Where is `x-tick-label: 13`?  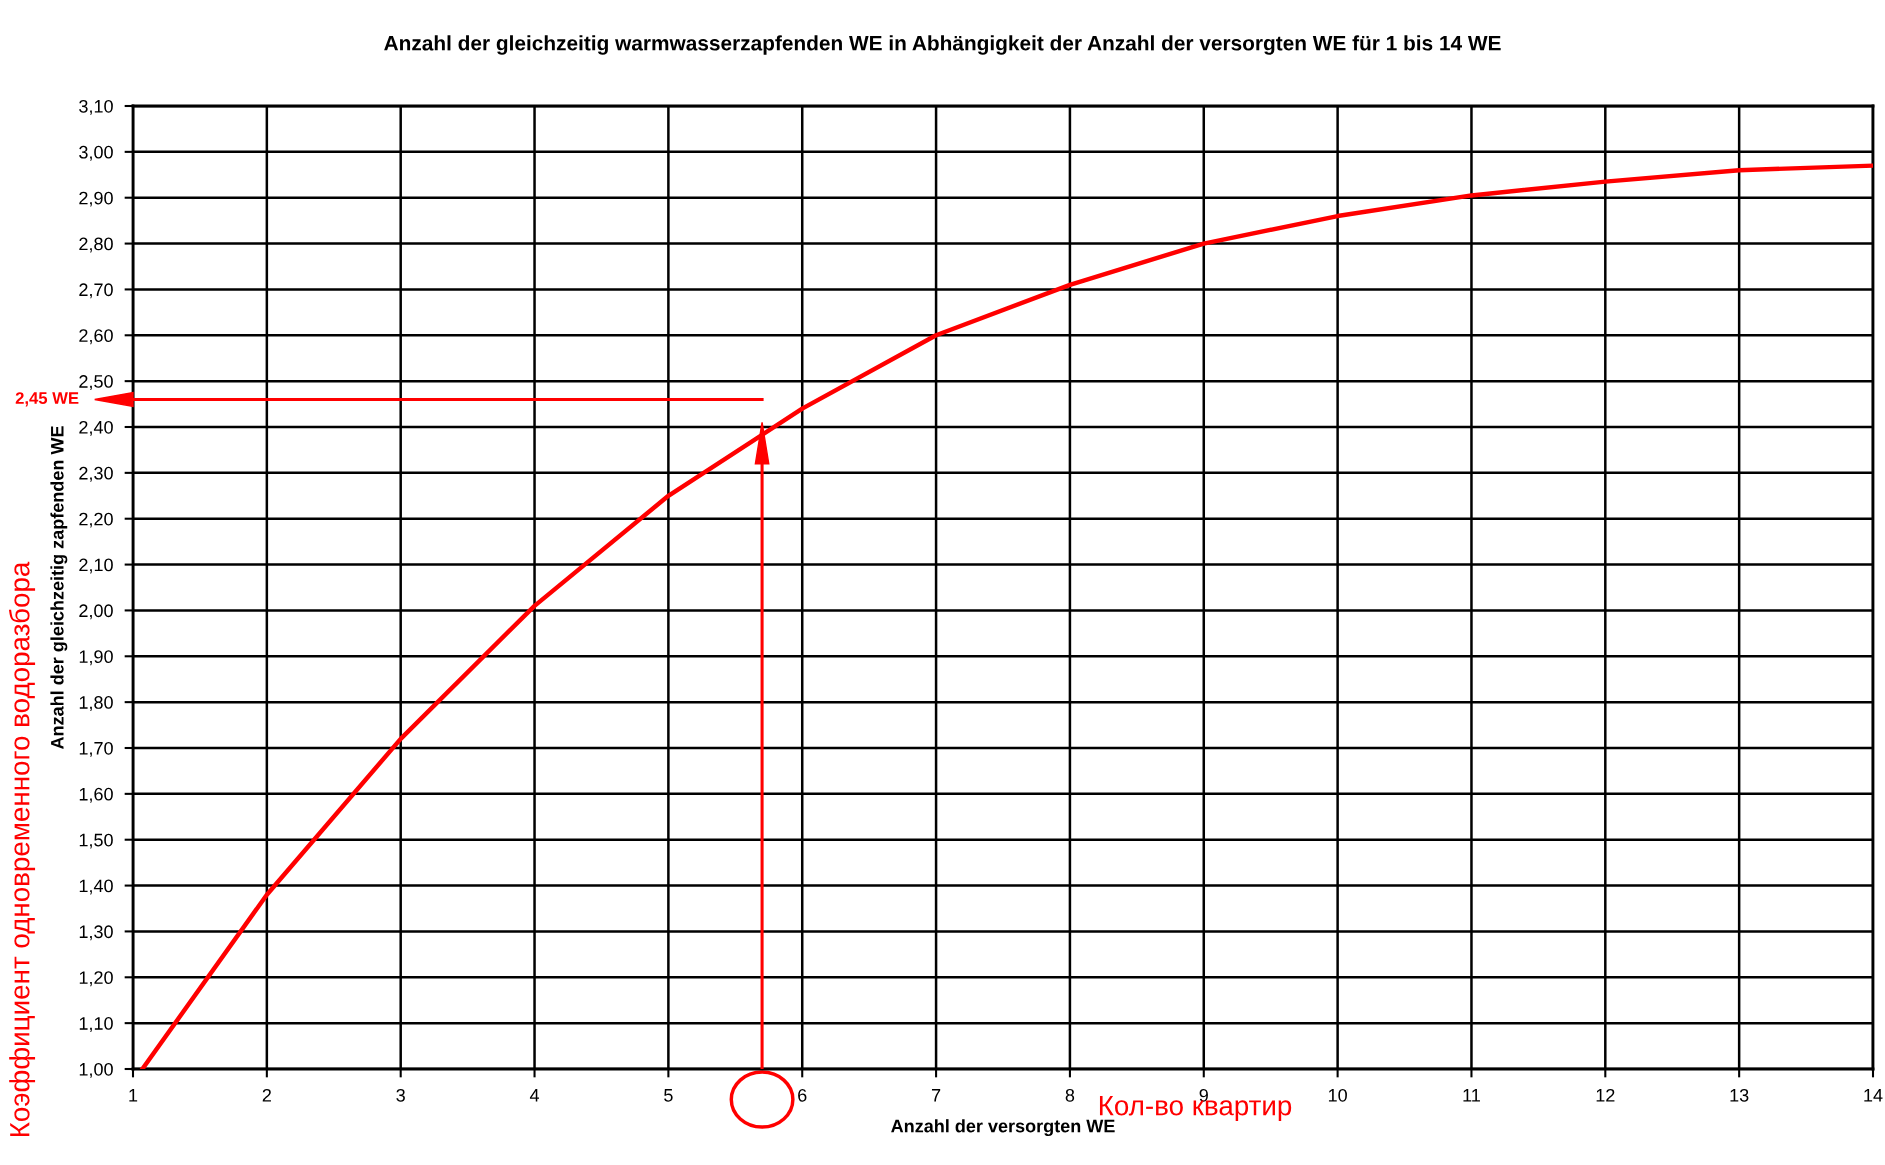 x-tick-label: 13 is located at coordinates (1739, 1095).